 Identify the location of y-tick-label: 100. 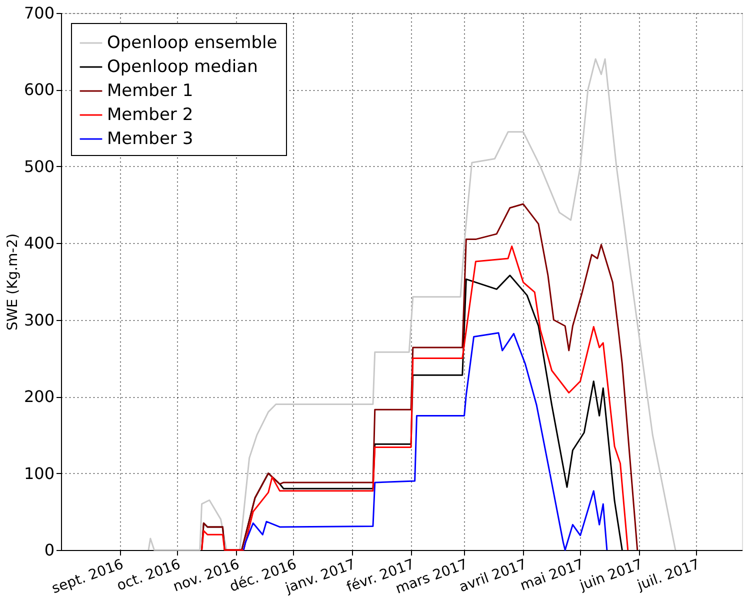
(39, 473).